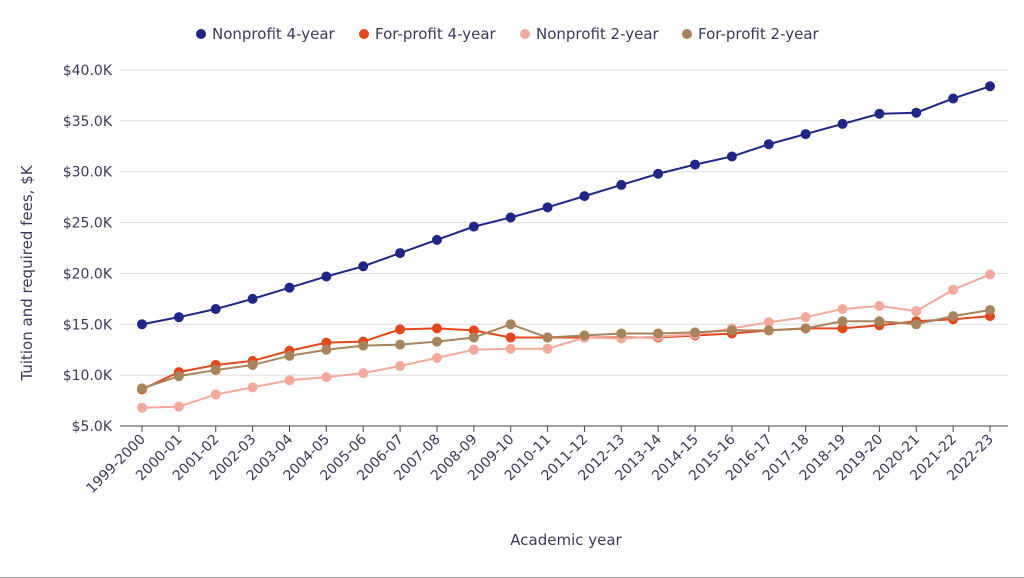 This screenshot has width=1024, height=578. What do you see at coordinates (88, 325) in the screenshot?
I see `y-tick-label: $15.0K` at bounding box center [88, 325].